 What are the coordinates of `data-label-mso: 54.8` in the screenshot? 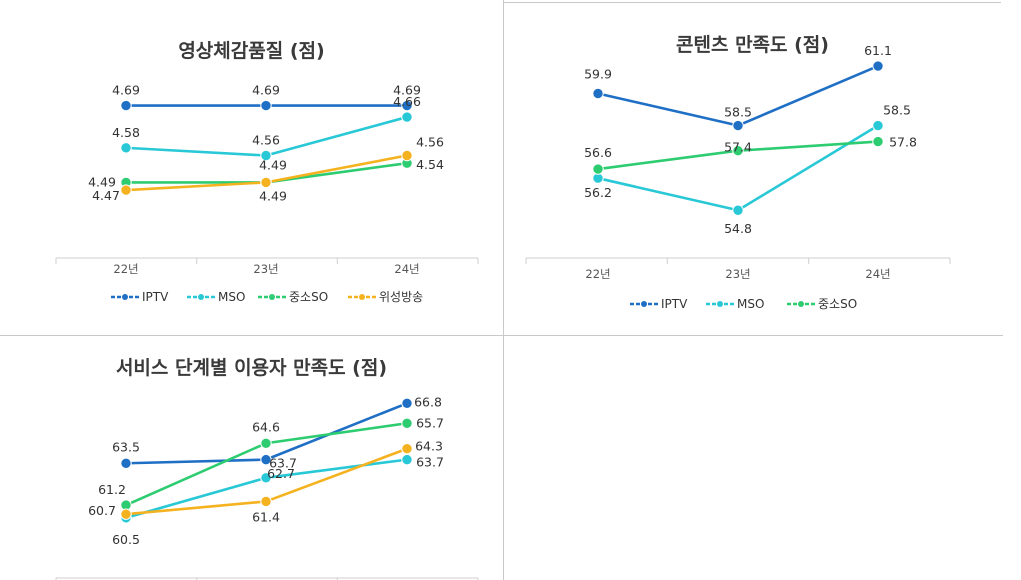 It's located at (738, 228).